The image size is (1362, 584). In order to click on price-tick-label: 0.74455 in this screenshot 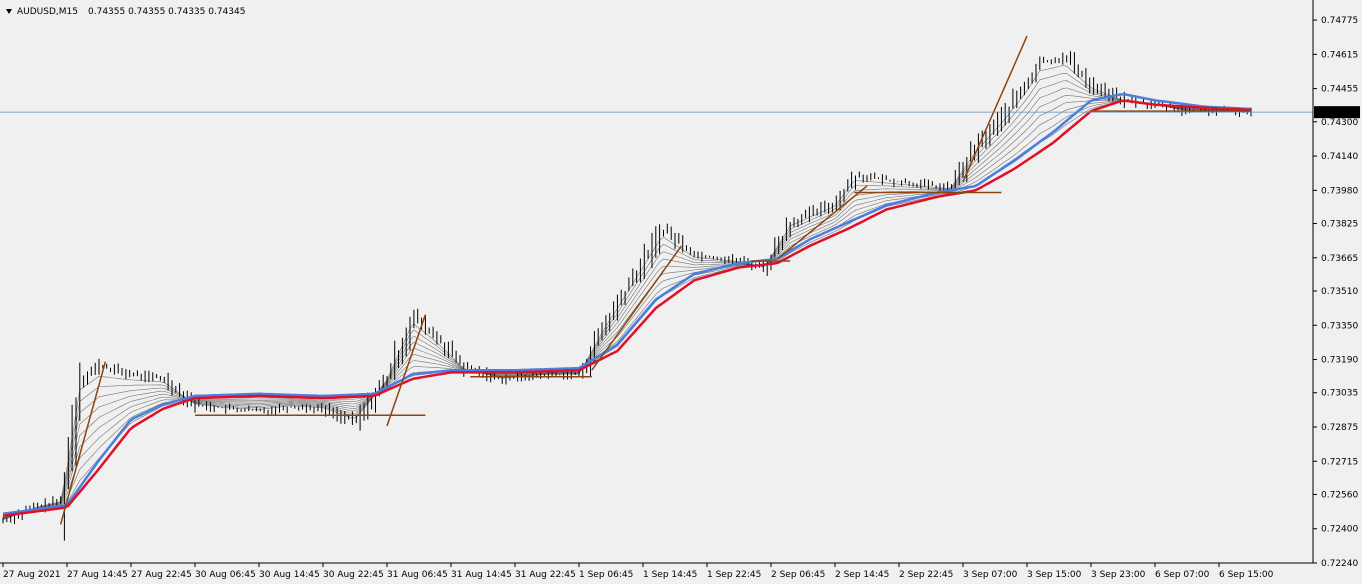, I will do `click(1339, 90)`.